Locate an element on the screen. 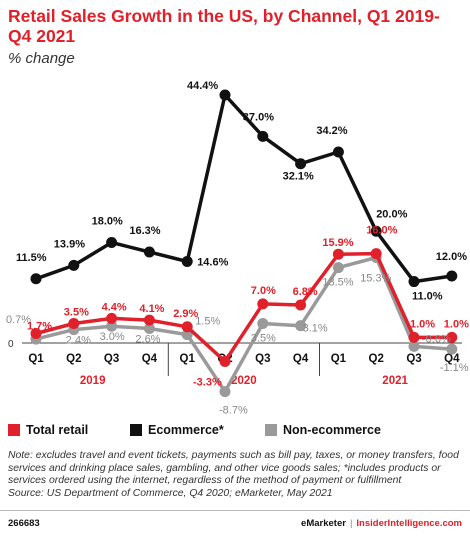 This screenshot has height=539, width=470. data-label-non-ecommerce: 3.1% is located at coordinates (315, 329).